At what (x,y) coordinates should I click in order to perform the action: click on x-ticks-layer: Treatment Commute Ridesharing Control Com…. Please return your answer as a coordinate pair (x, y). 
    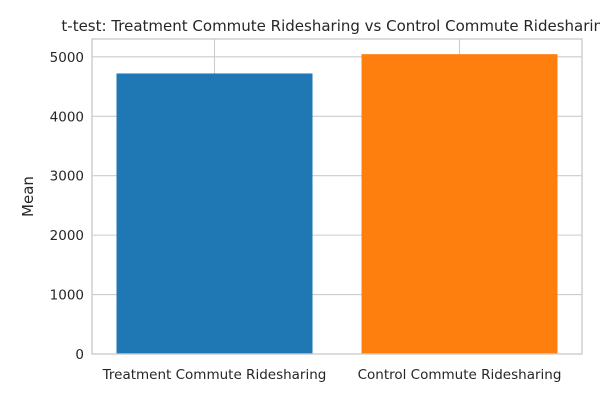
    Looking at the image, I should click on (332, 375).